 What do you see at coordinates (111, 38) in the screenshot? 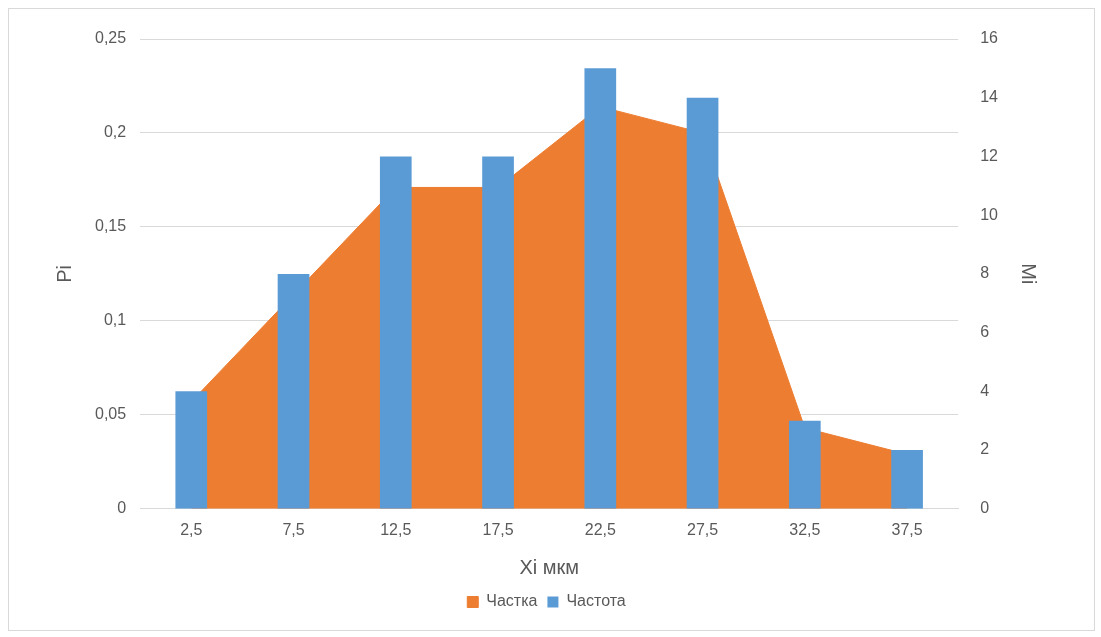
I see `y-tick-label: 0,25` at bounding box center [111, 38].